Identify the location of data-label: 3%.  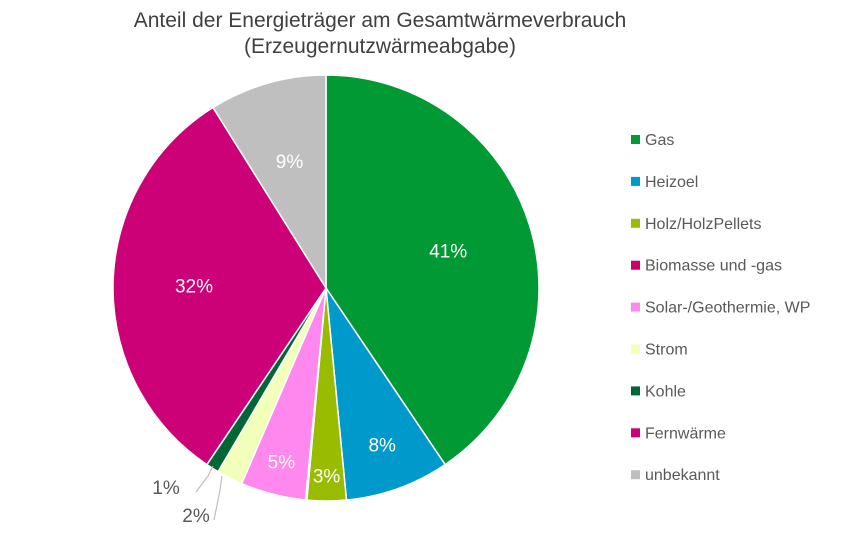
(327, 476).